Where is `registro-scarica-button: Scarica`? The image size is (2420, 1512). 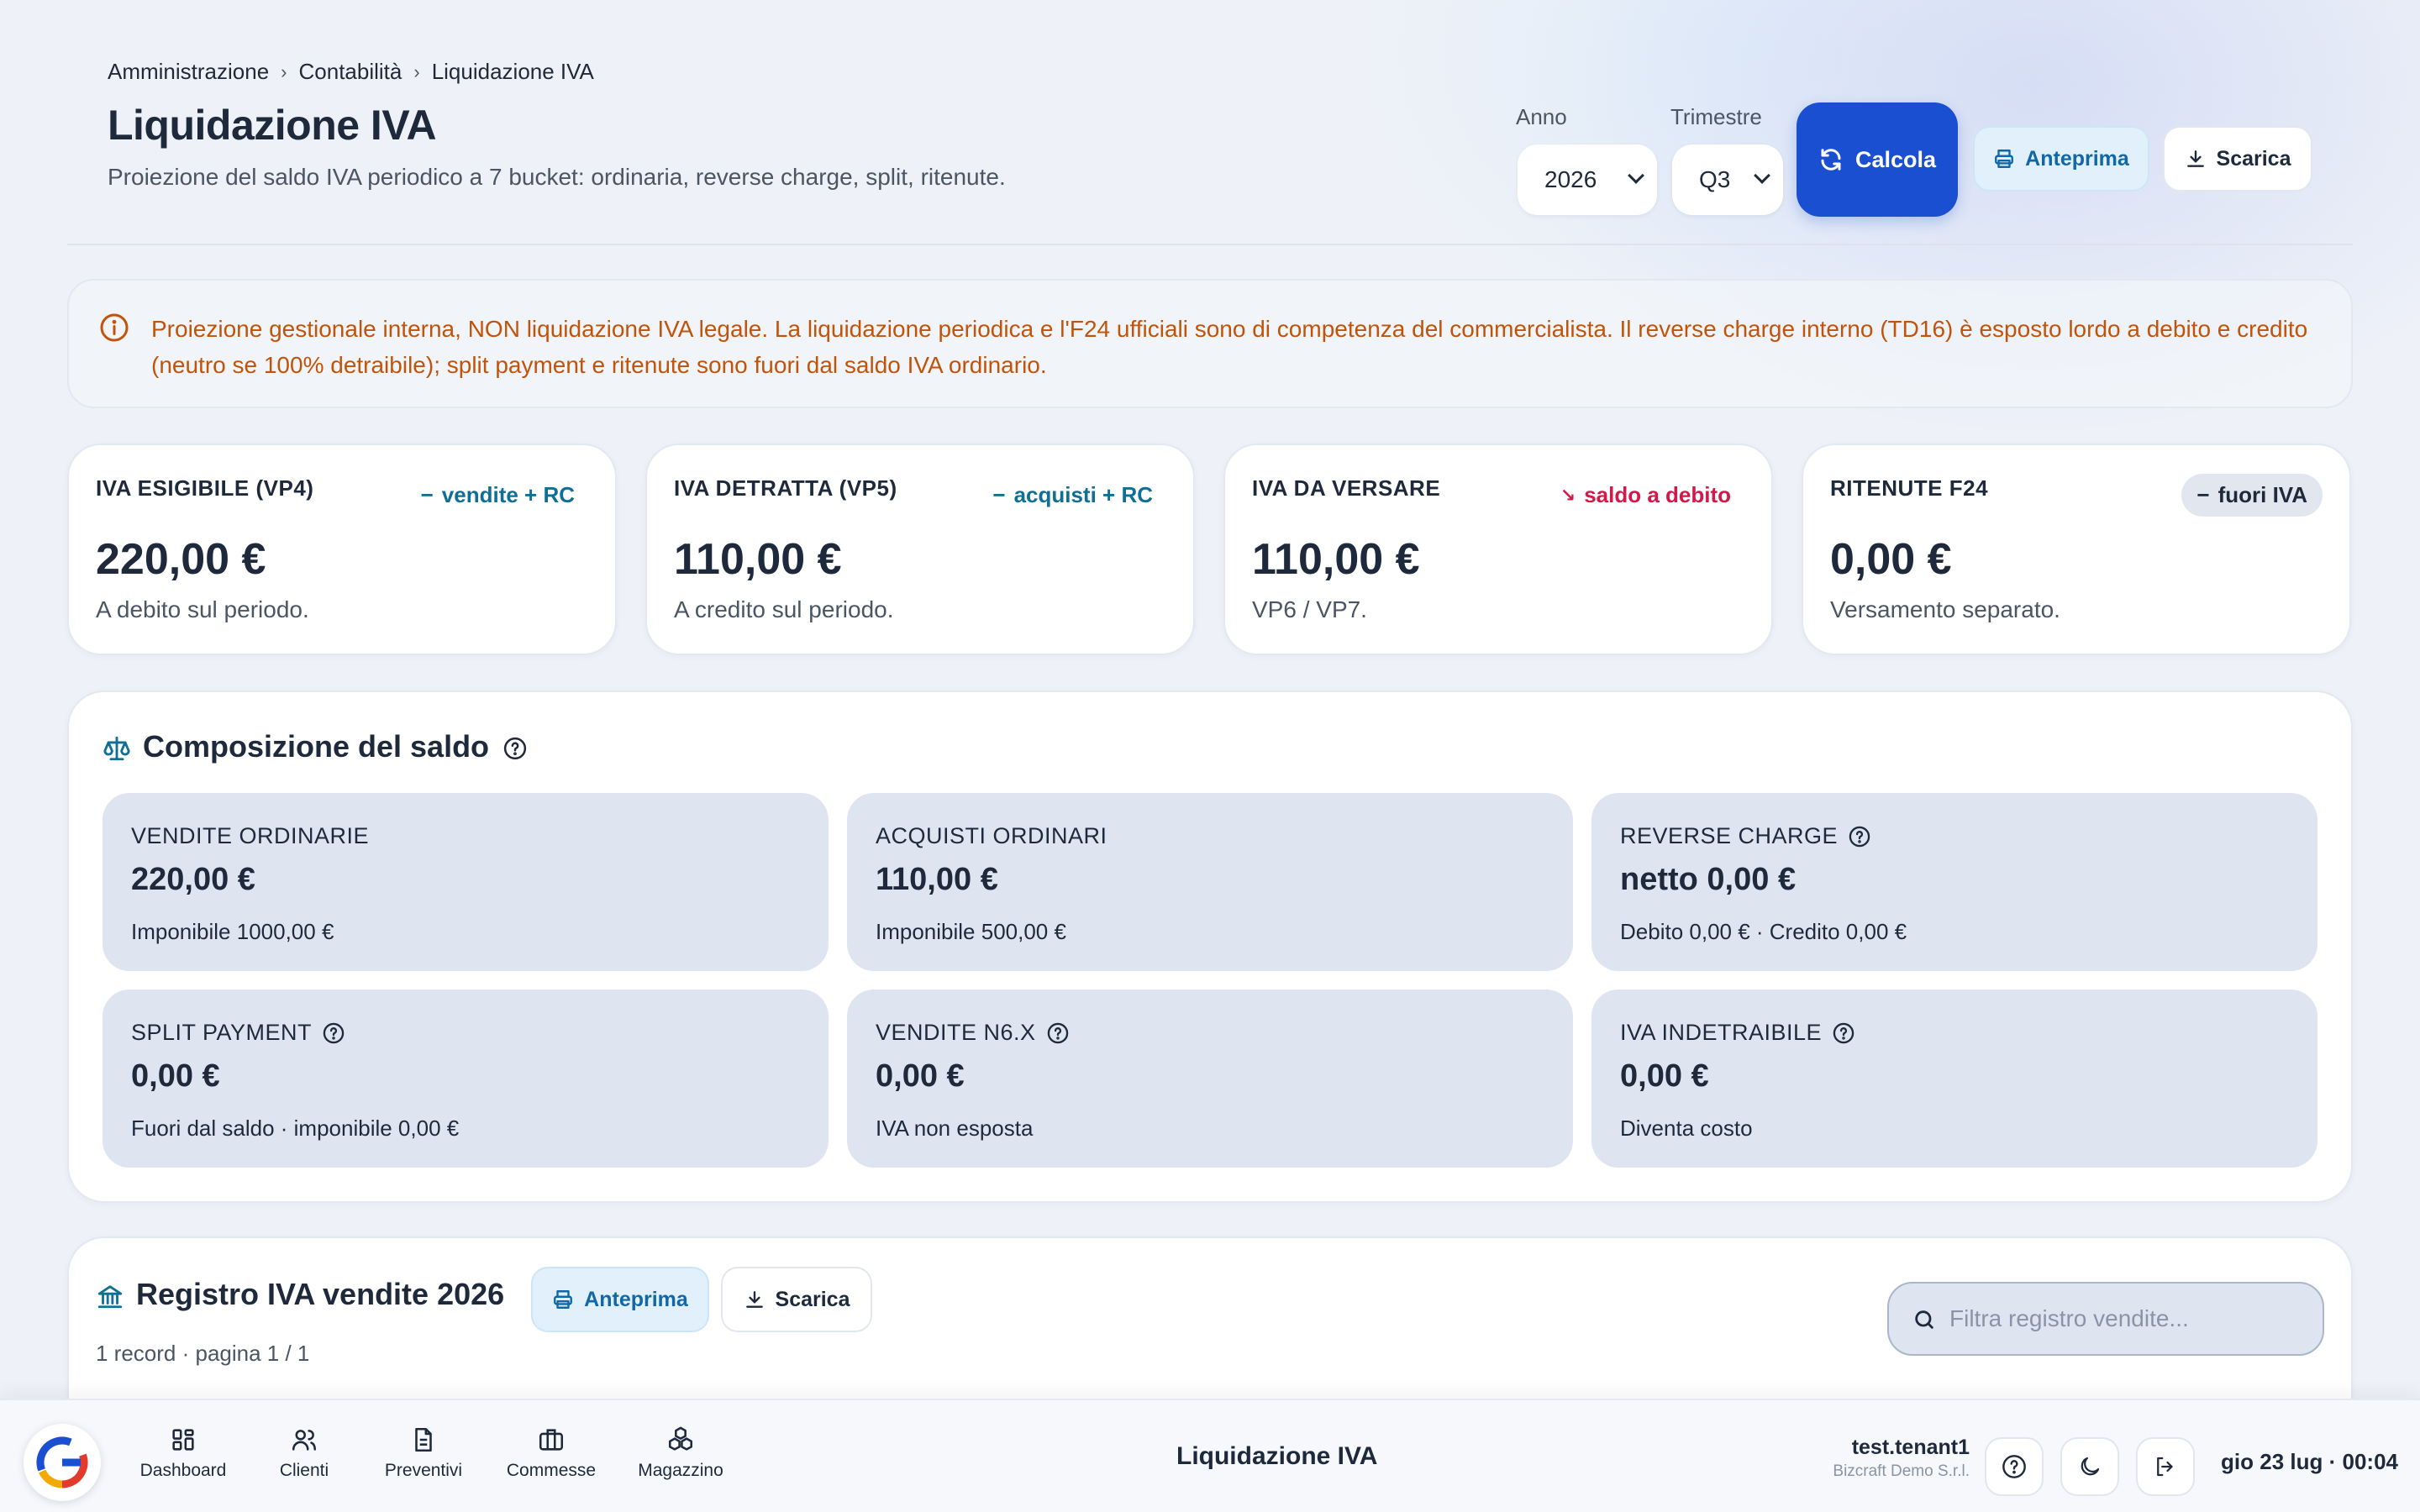
registro-scarica-button: Scarica is located at coordinates (796, 1299).